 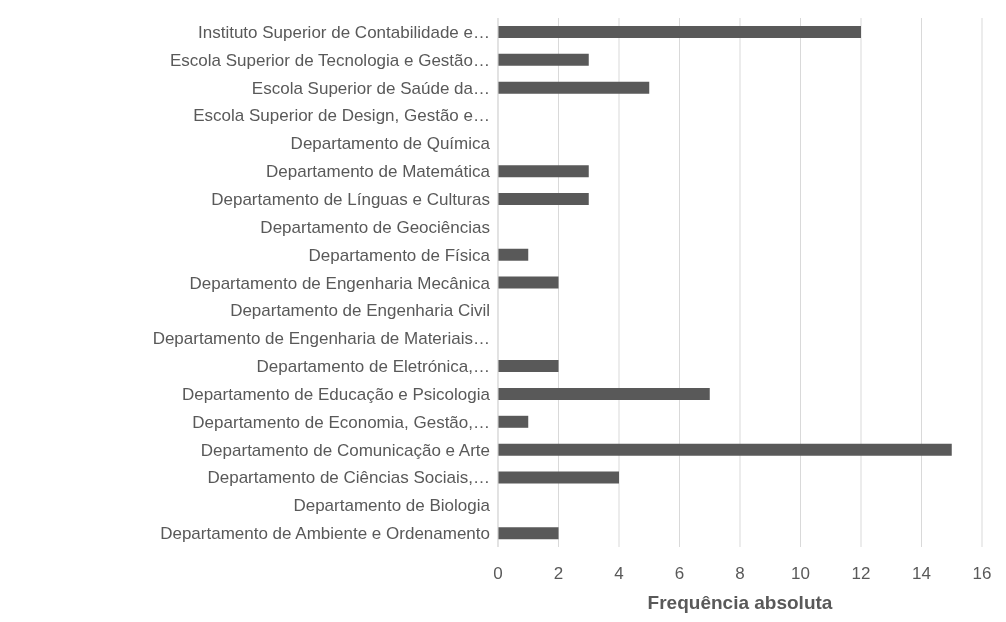 What do you see at coordinates (861, 574) in the screenshot?
I see `x-tick-label: 12` at bounding box center [861, 574].